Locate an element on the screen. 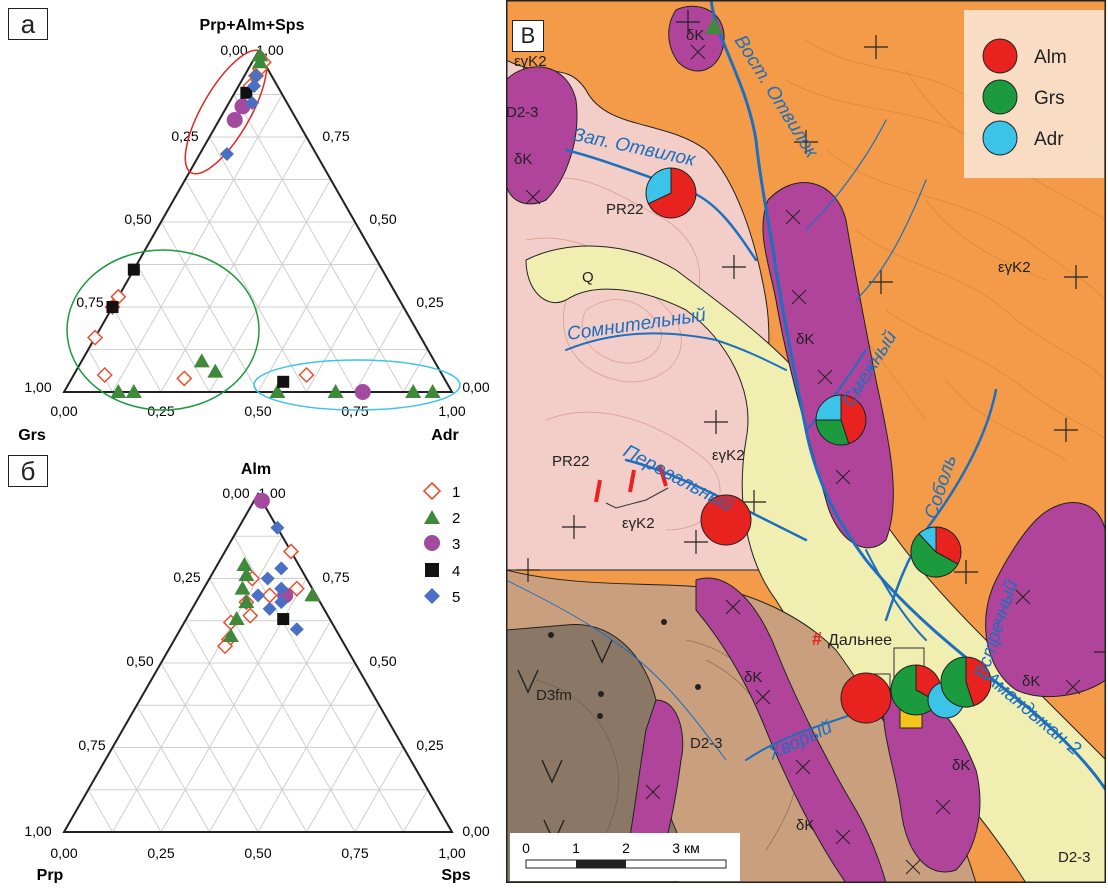 The width and height of the screenshot is (1108, 888). red-veins is located at coordinates (631, 484).